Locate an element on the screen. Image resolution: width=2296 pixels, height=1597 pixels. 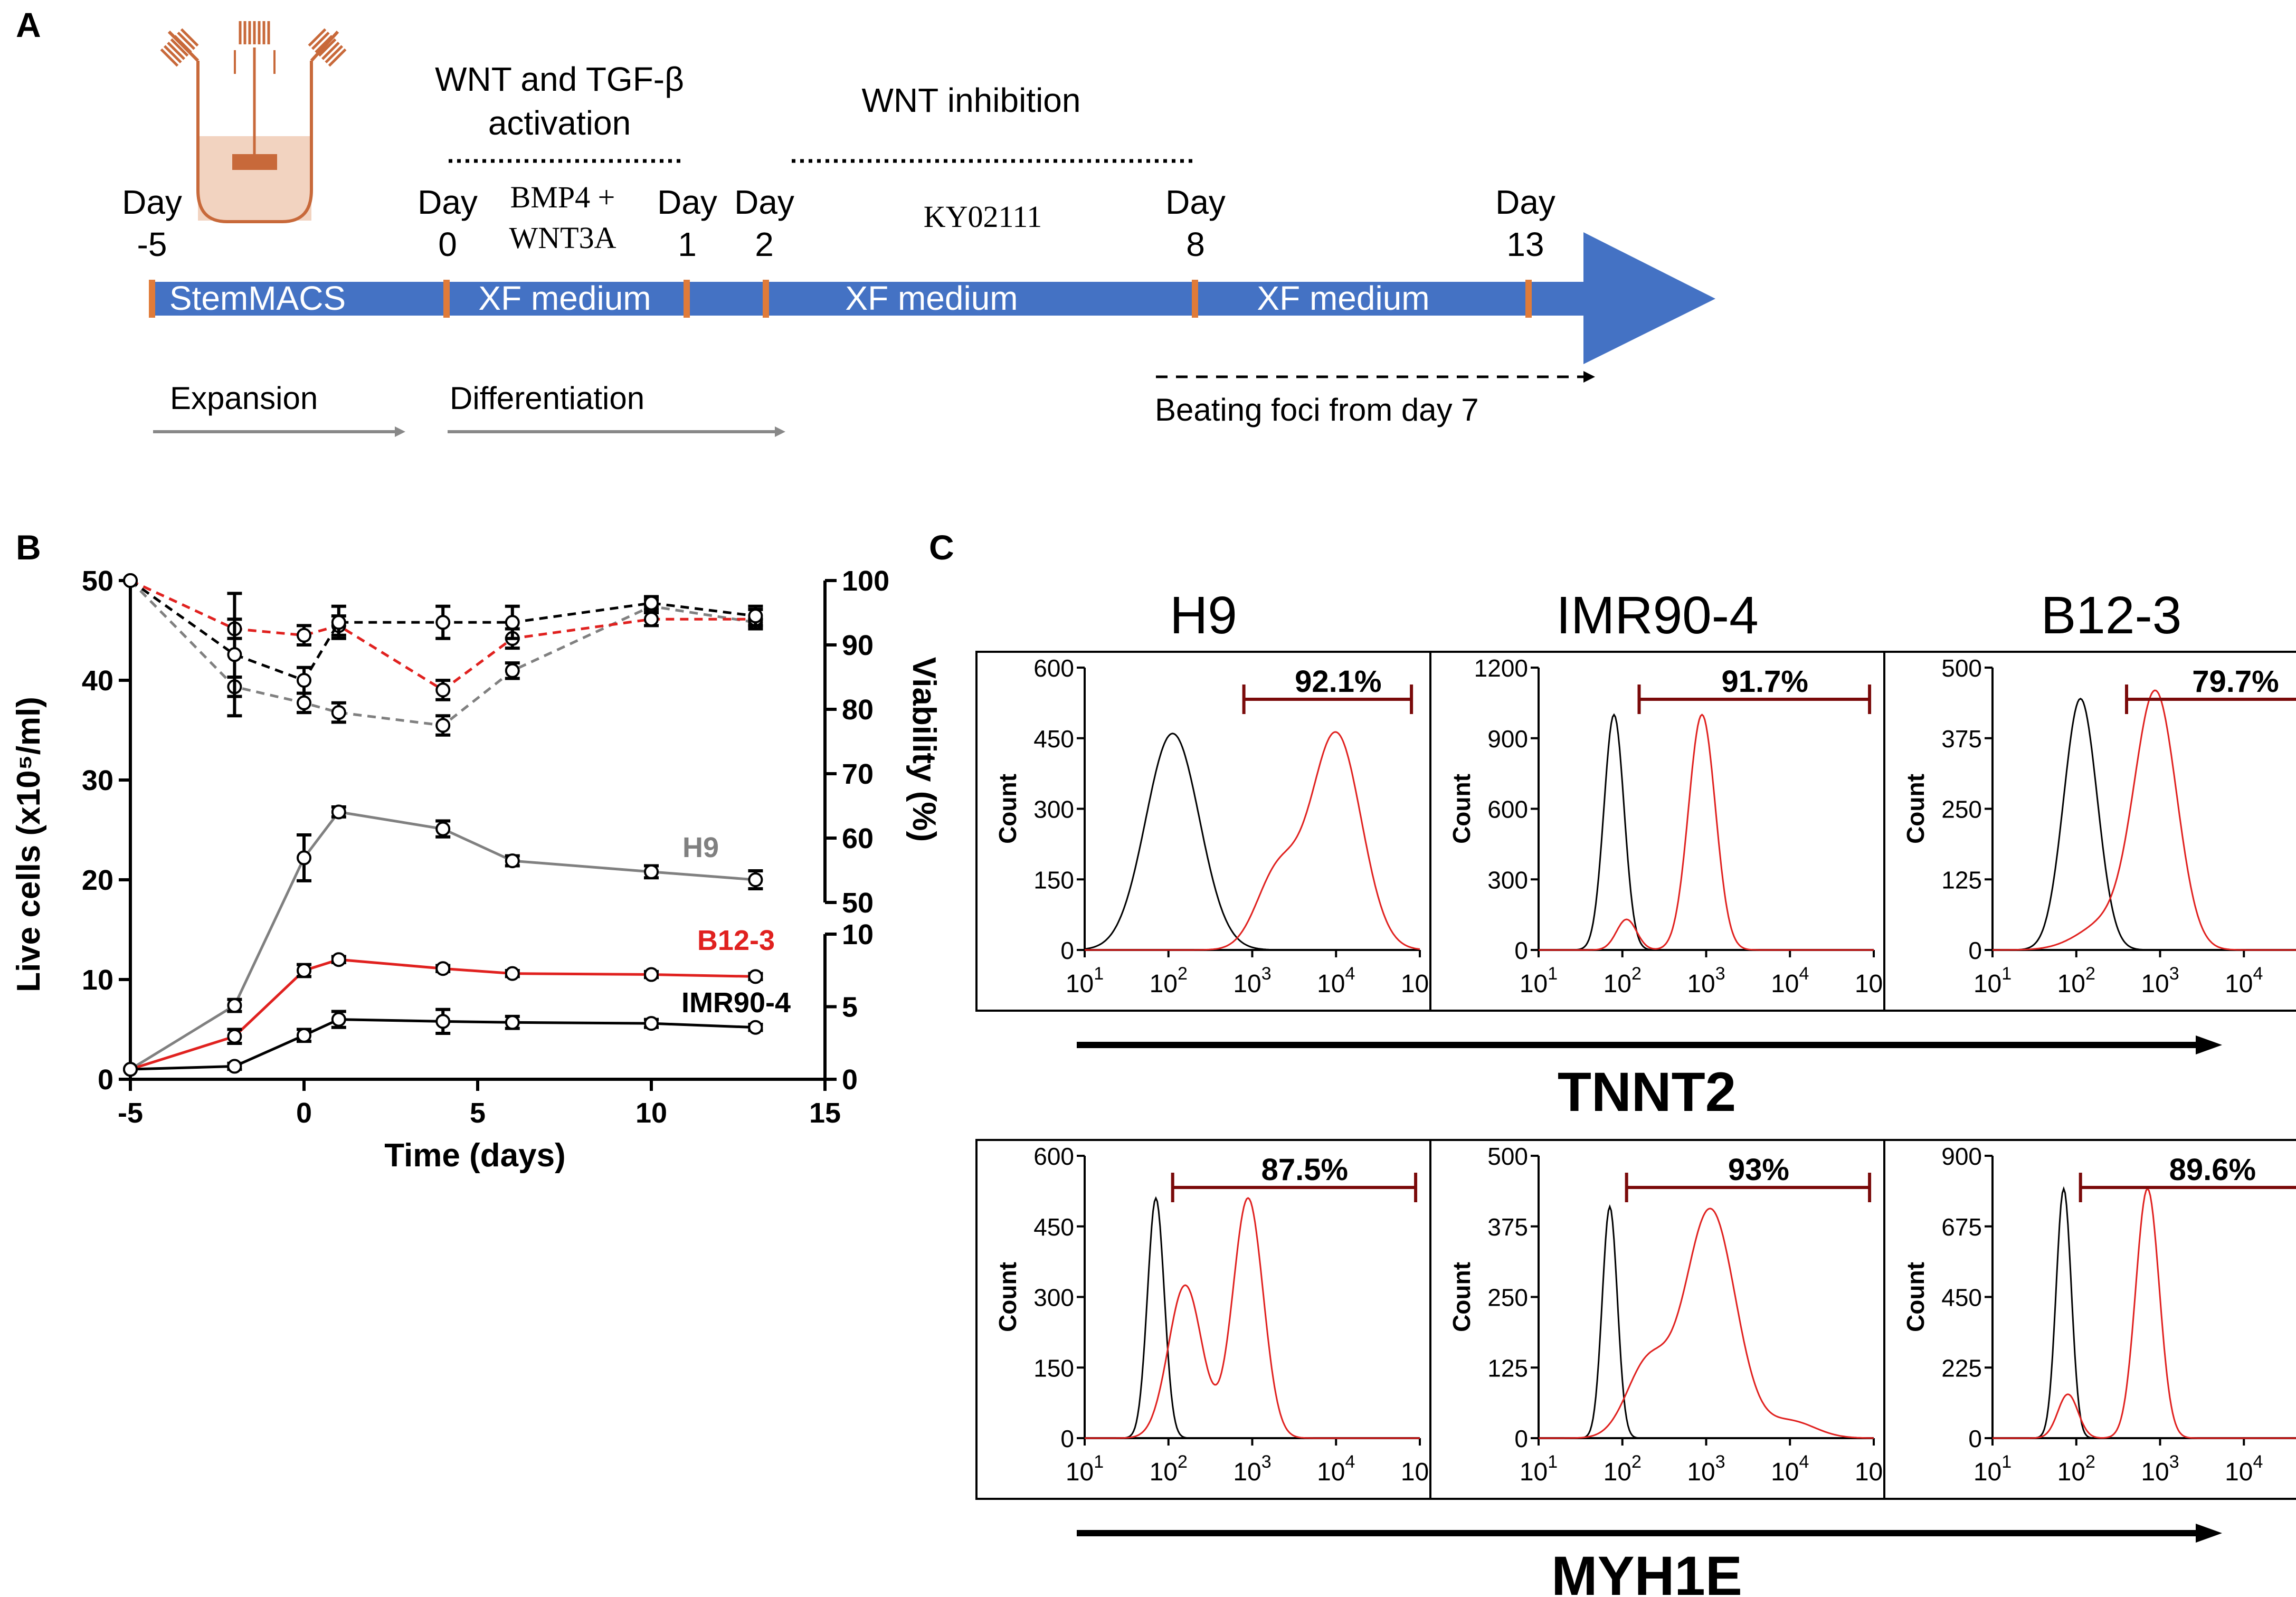
histogram-control-curve is located at coordinates (1706, 1322).